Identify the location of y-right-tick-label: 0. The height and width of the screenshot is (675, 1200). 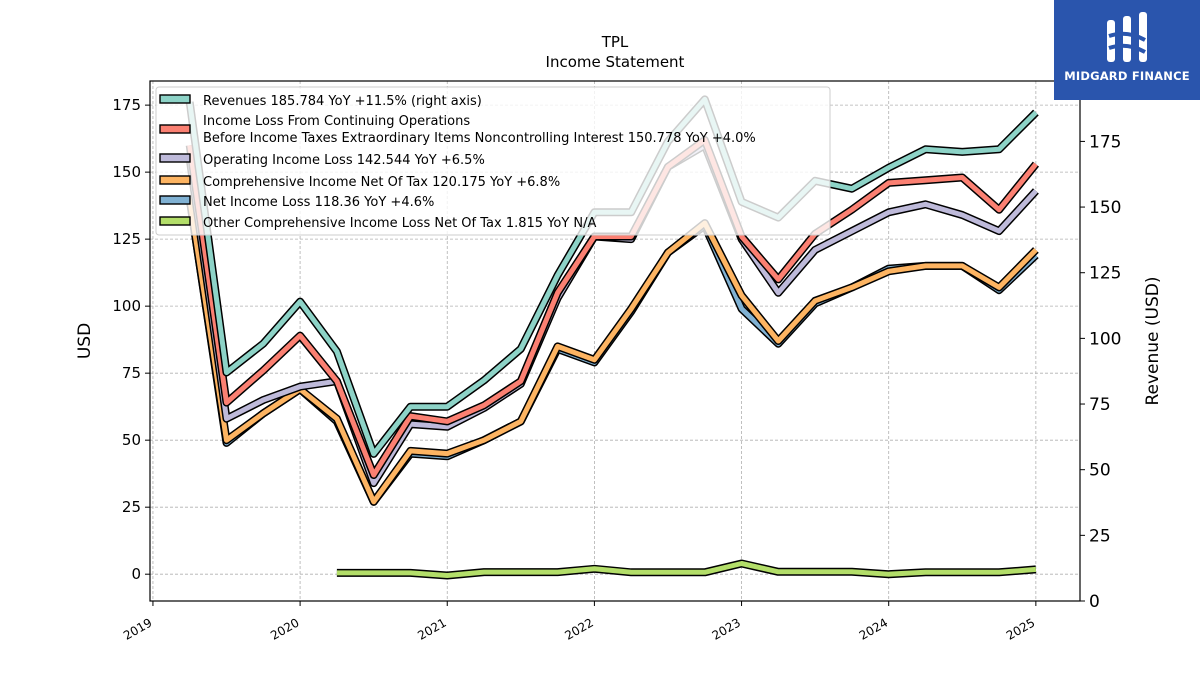
(1094, 602).